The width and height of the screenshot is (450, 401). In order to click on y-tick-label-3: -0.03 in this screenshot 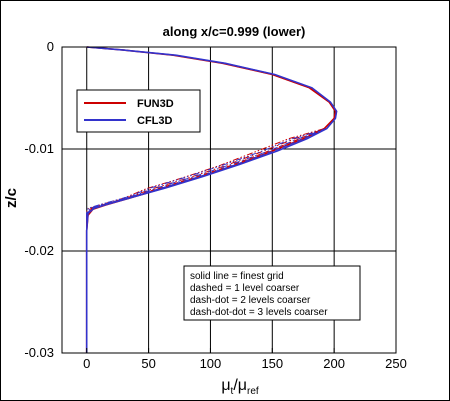, I will do `click(39, 352)`.